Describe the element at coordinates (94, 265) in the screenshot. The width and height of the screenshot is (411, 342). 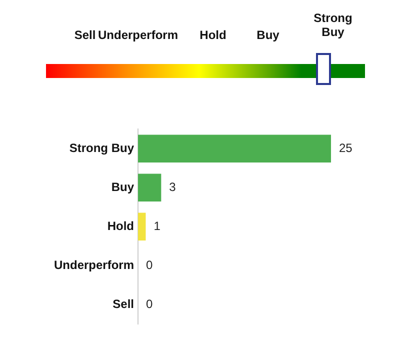
I see `y-tick-label: Underperform` at that location.